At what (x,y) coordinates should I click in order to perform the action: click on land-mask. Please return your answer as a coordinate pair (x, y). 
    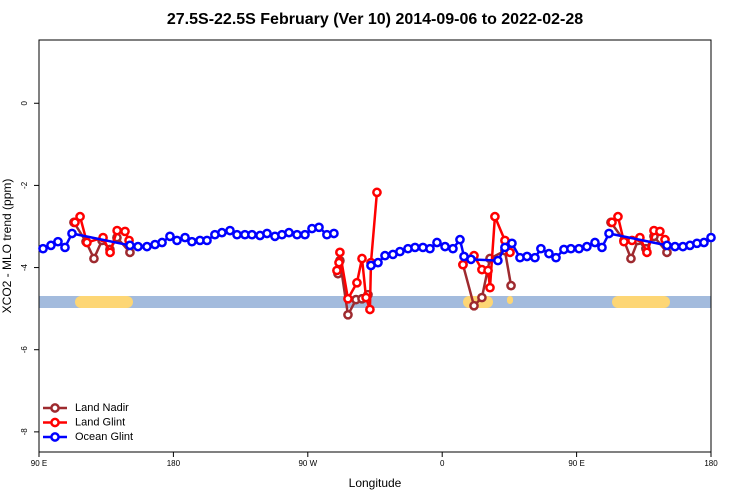
    Looking at the image, I should click on (375, 302).